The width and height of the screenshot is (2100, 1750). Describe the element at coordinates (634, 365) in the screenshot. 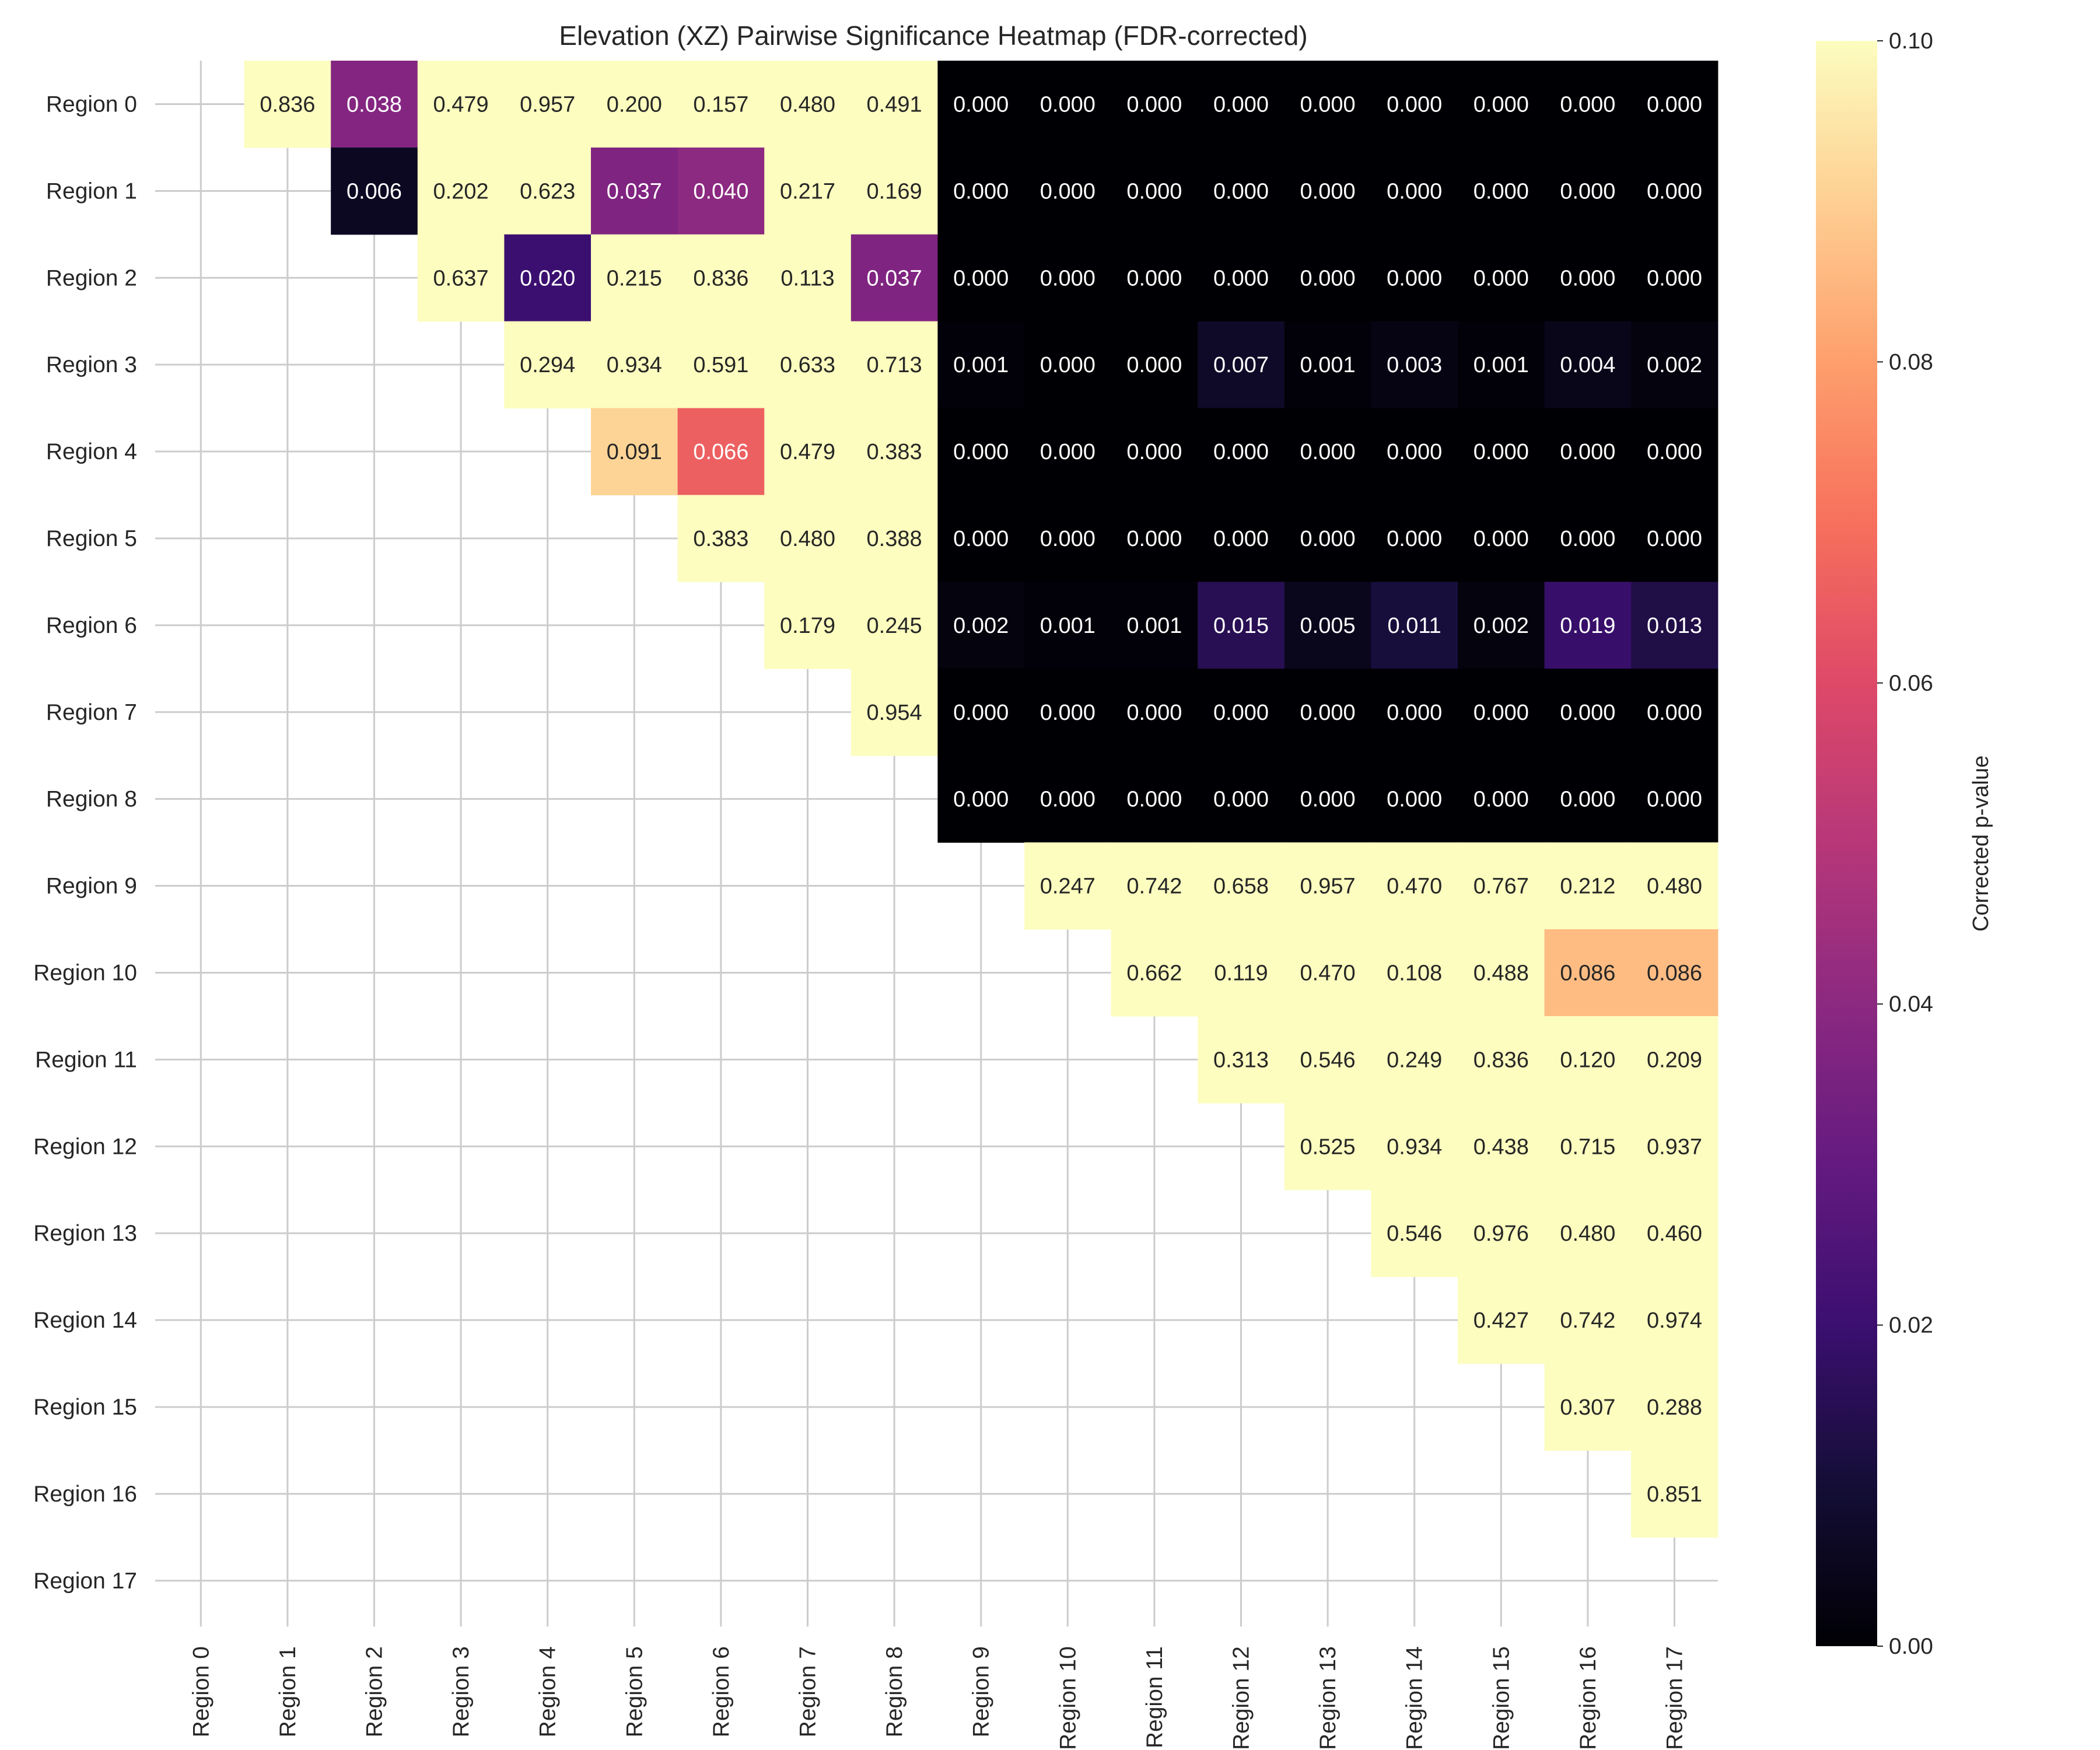

I see `cell-value-label: 0.934` at that location.